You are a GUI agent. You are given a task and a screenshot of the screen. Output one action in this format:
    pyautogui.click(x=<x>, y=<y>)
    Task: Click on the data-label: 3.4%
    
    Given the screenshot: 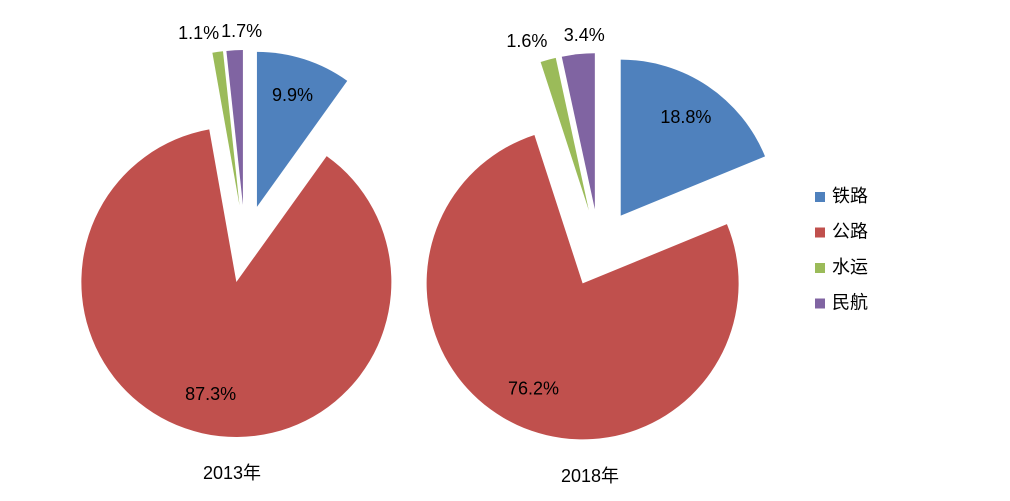 What is the action you would take?
    pyautogui.click(x=584, y=35)
    